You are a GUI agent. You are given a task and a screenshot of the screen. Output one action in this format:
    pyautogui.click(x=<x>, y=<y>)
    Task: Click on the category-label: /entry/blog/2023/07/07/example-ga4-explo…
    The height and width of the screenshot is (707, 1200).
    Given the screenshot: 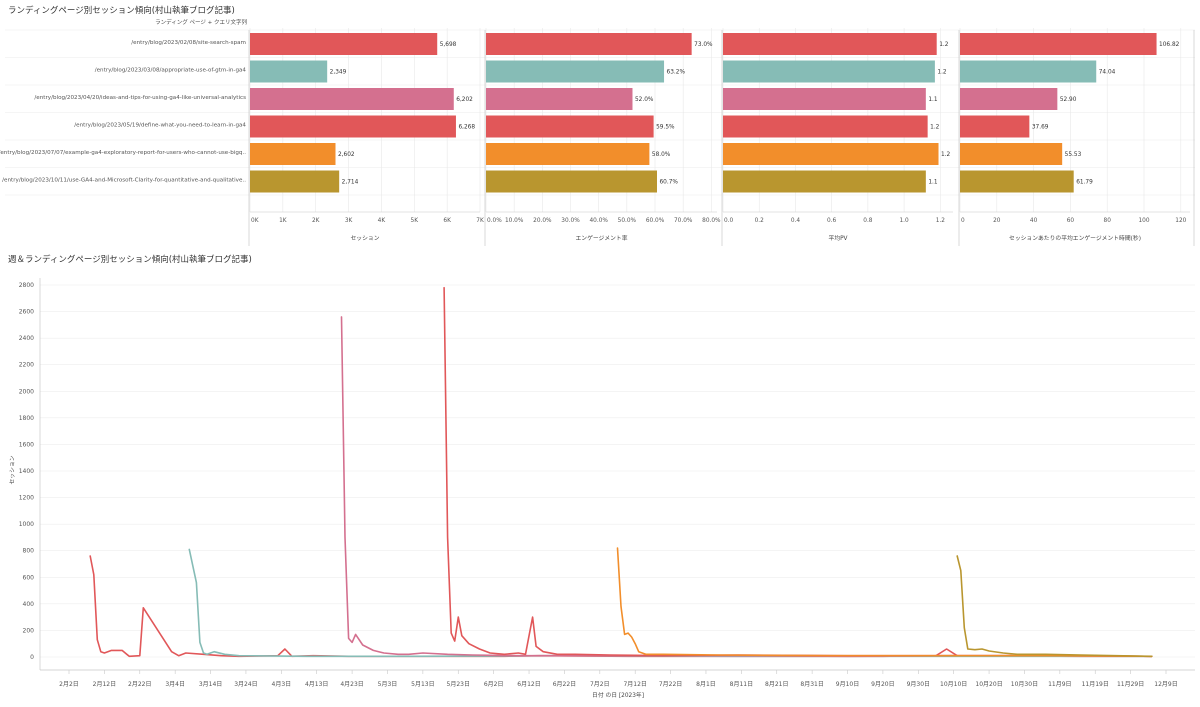 What is the action you would take?
    pyautogui.click(x=123, y=153)
    